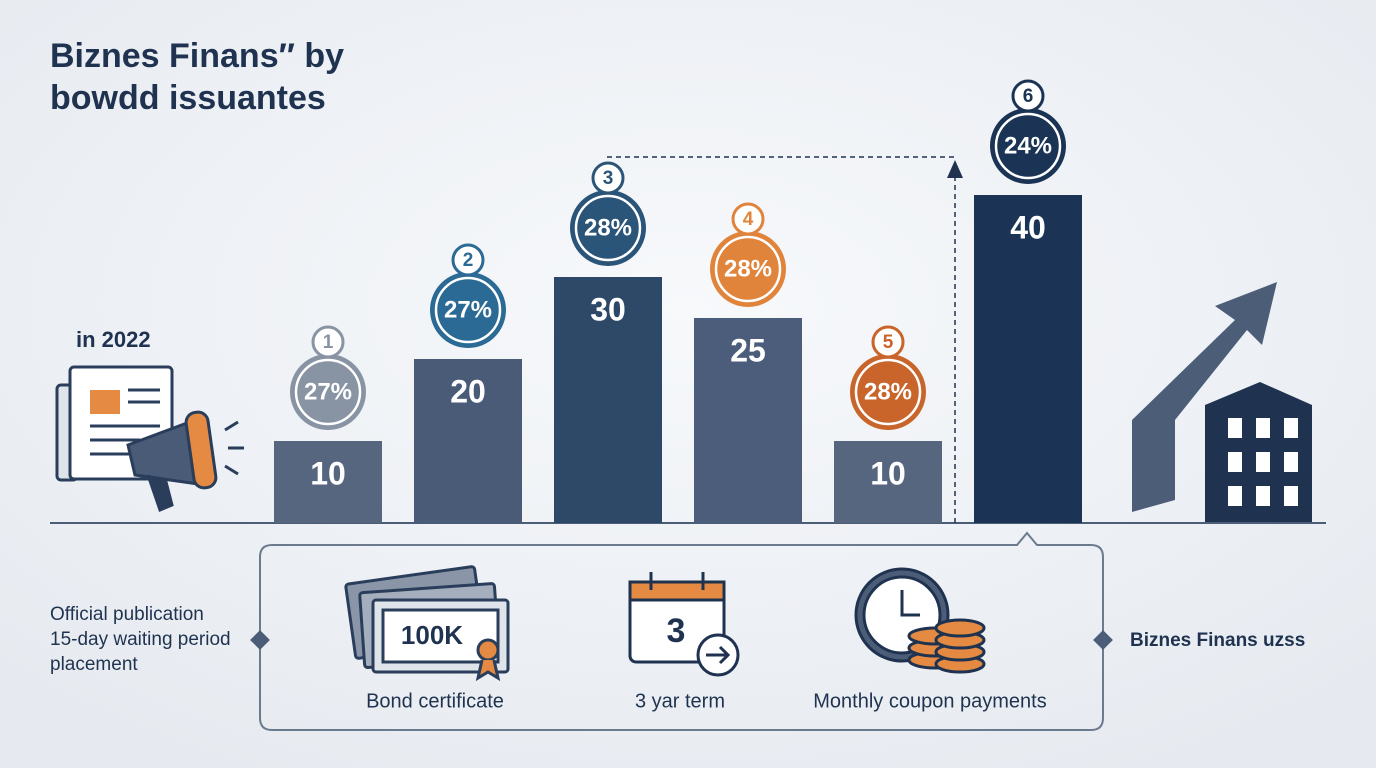  What do you see at coordinates (748, 350) in the screenshot?
I see `value-label: 25` at bounding box center [748, 350].